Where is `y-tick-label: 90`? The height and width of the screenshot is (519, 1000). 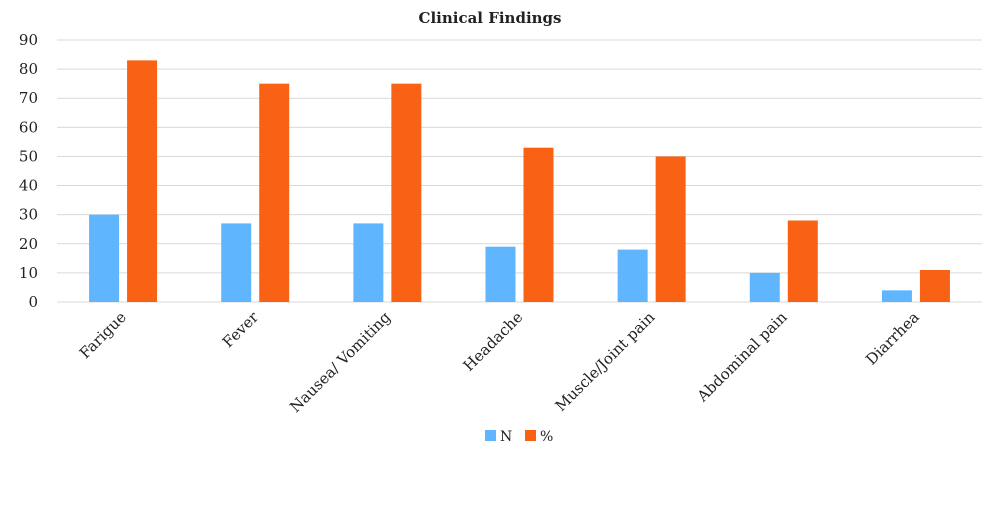 y-tick-label: 90 is located at coordinates (28, 40).